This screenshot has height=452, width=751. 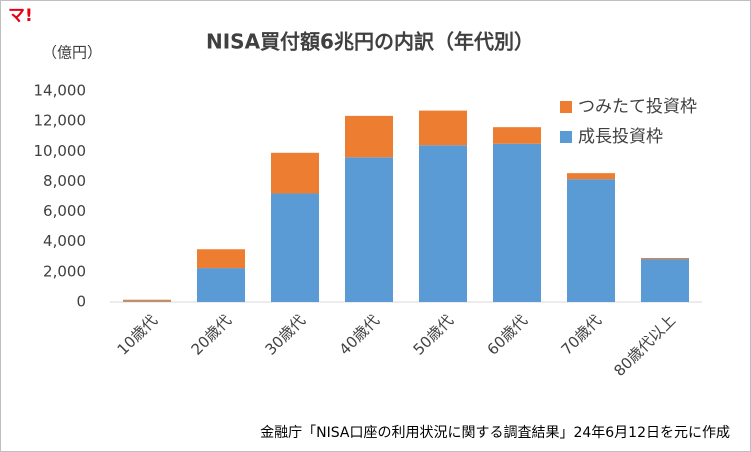 I want to click on y-tick-label: 6,000, so click(x=64, y=211).